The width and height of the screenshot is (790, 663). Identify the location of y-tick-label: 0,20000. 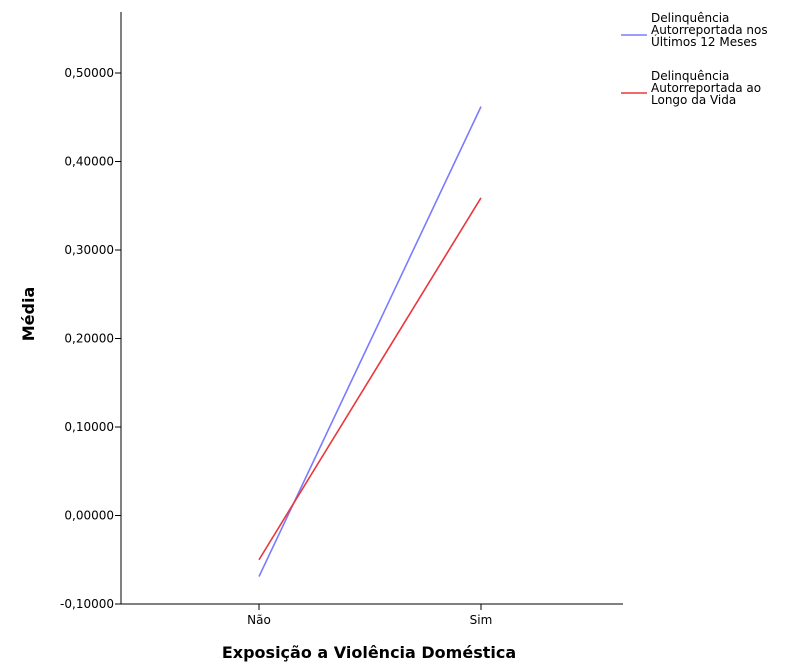
(89, 339).